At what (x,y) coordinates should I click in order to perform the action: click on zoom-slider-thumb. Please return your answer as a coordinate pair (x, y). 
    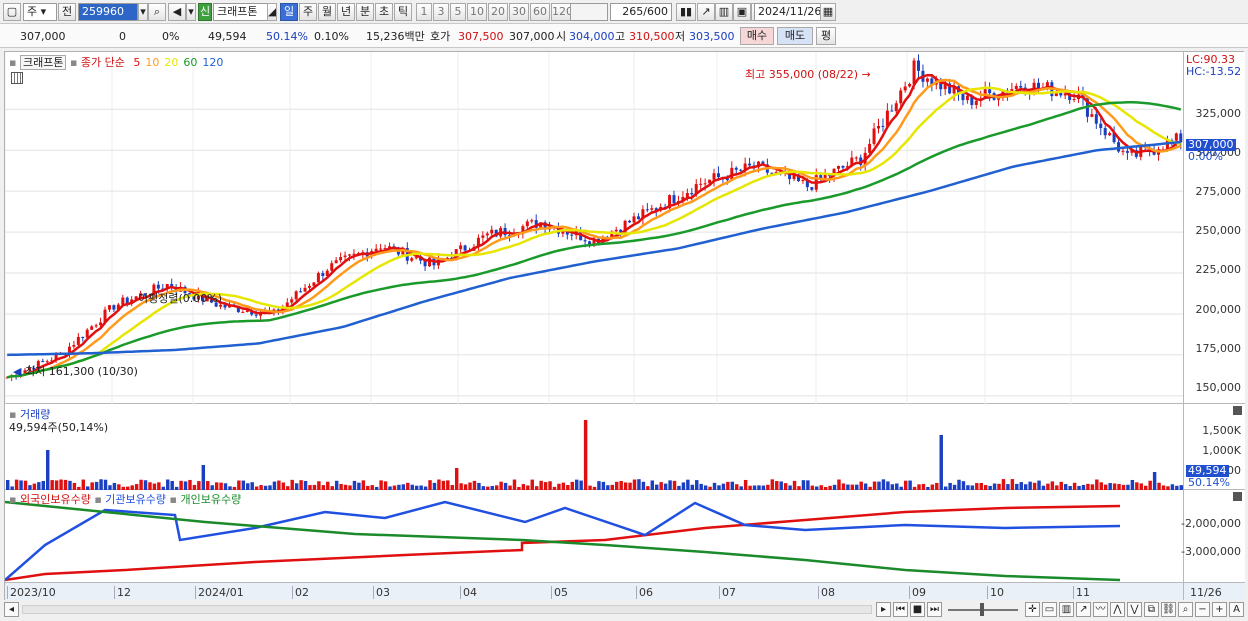
    Looking at the image, I should click on (982, 609).